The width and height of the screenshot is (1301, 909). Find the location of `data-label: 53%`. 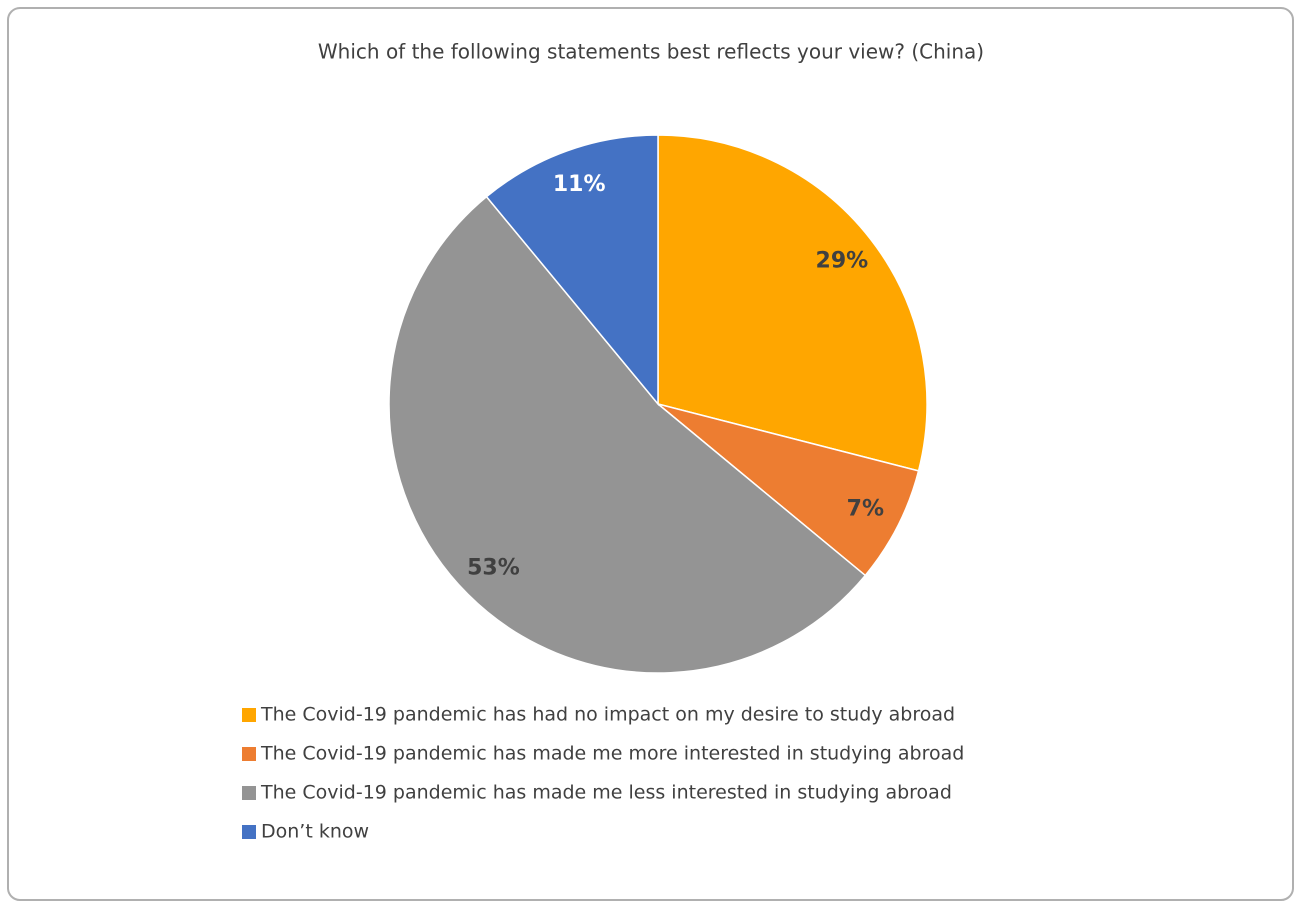

data-label: 53% is located at coordinates (493, 568).